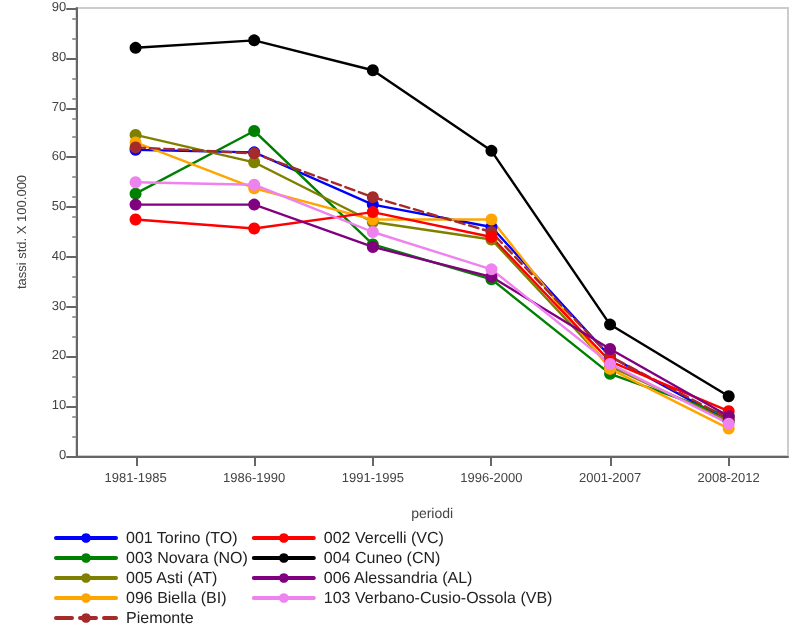 The width and height of the screenshot is (800, 640). What do you see at coordinates (182, 538) in the screenshot?
I see `legend-label: 001 Torino (TO)` at bounding box center [182, 538].